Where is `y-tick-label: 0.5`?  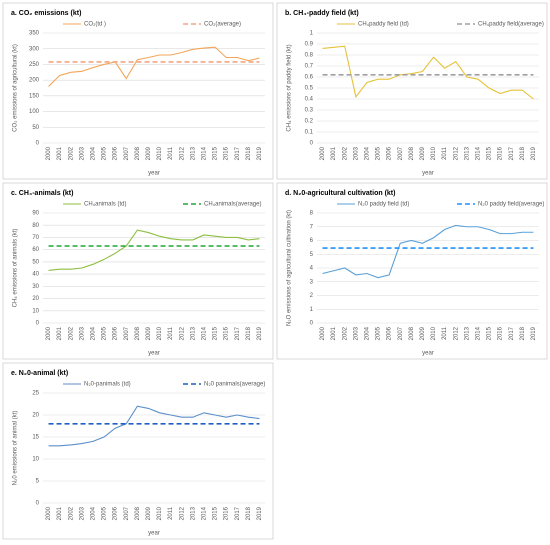 y-tick-label: 0.5 is located at coordinates (309, 89).